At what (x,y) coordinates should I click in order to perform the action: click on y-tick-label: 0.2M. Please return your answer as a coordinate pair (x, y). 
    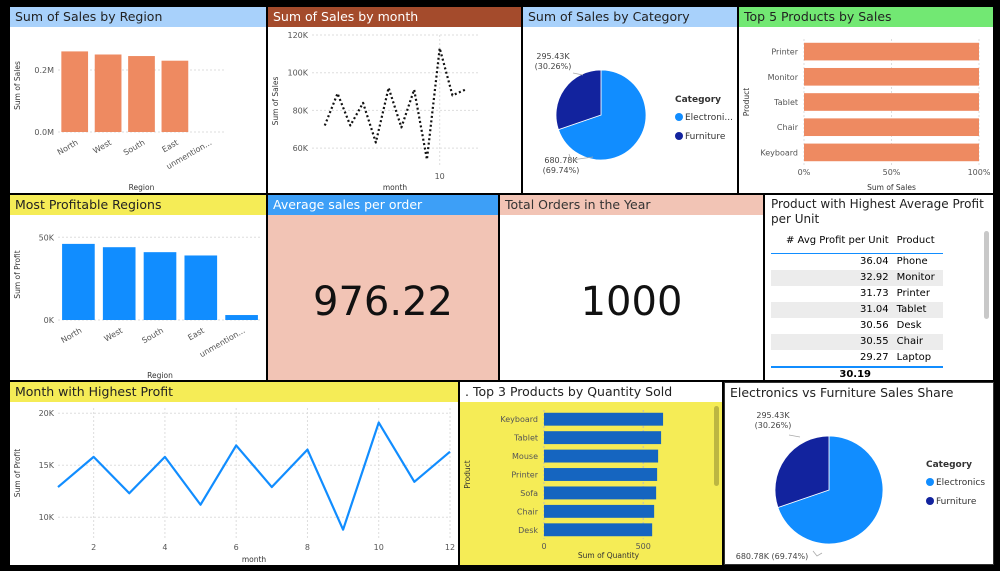
    Looking at the image, I should click on (44, 70).